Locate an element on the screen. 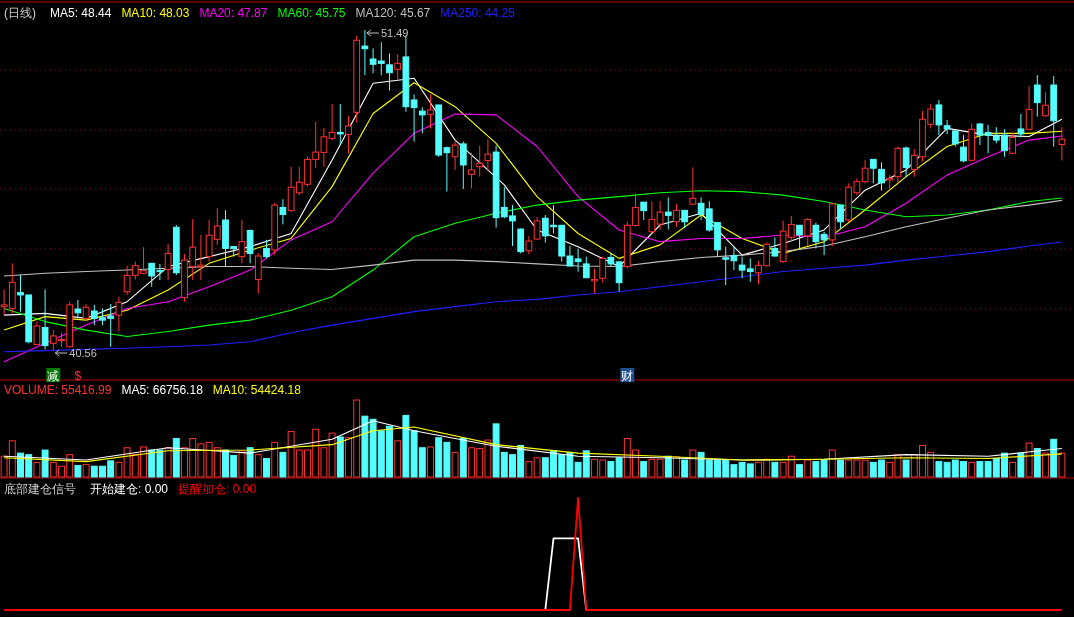  text: MA20: 47.87 is located at coordinates (233, 13).